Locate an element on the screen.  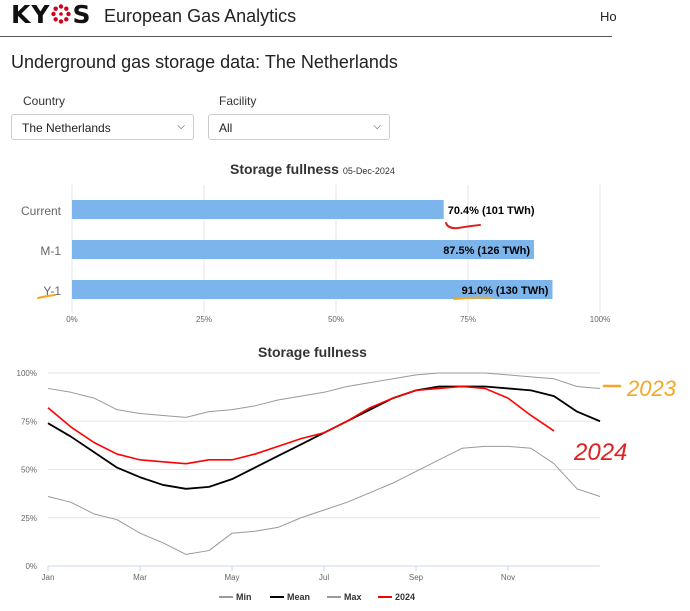
series-line-2024 is located at coordinates (301, 425).